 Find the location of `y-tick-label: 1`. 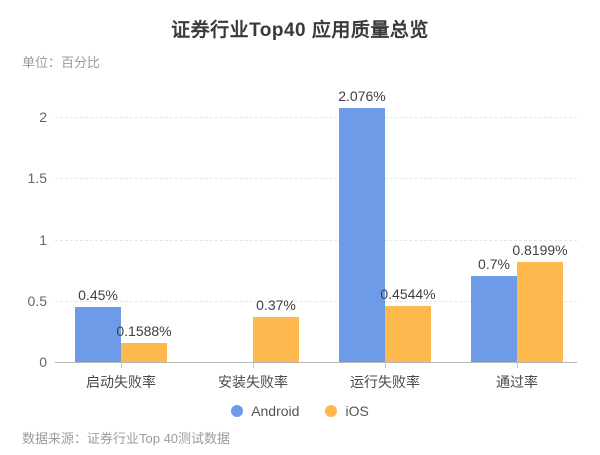

y-tick-label: 1 is located at coordinates (43, 239).